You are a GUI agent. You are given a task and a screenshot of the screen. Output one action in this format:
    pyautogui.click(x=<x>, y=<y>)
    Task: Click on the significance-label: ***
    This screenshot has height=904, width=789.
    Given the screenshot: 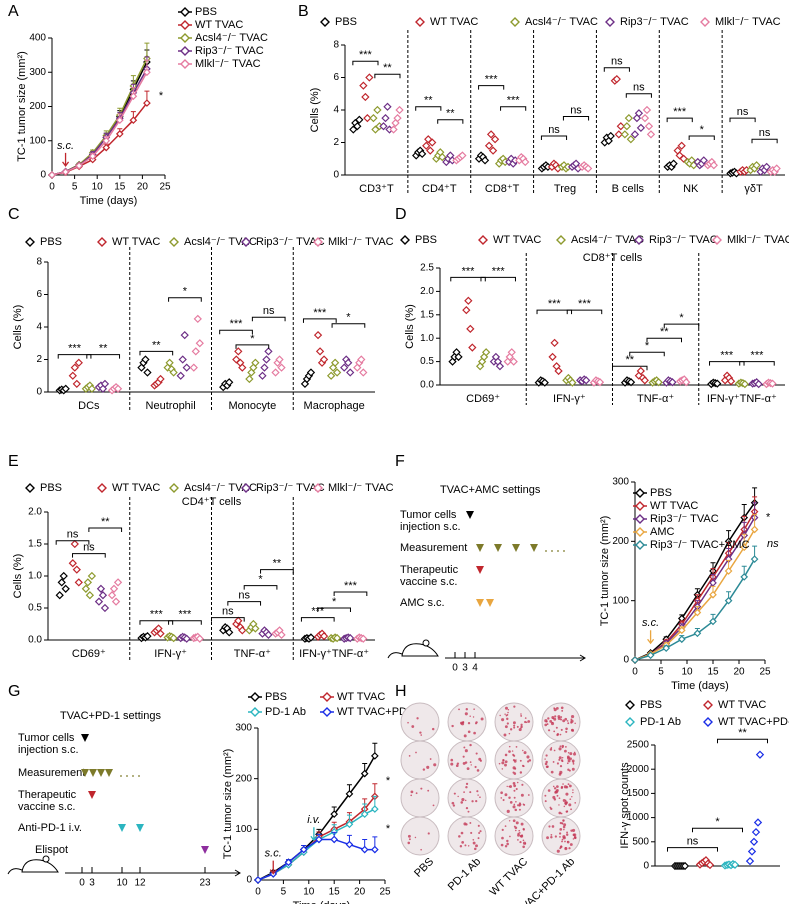 What is the action you would take?
    pyautogui.click(x=492, y=80)
    